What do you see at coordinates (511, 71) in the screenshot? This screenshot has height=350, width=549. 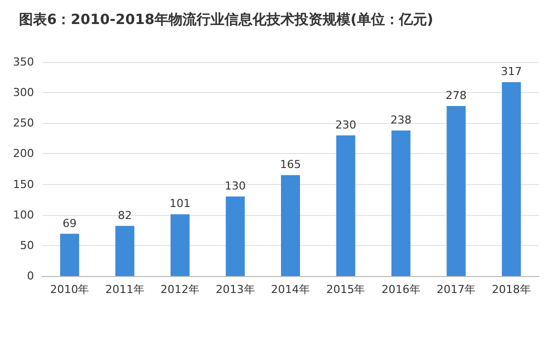 I see `data-label: 317` at bounding box center [511, 71].